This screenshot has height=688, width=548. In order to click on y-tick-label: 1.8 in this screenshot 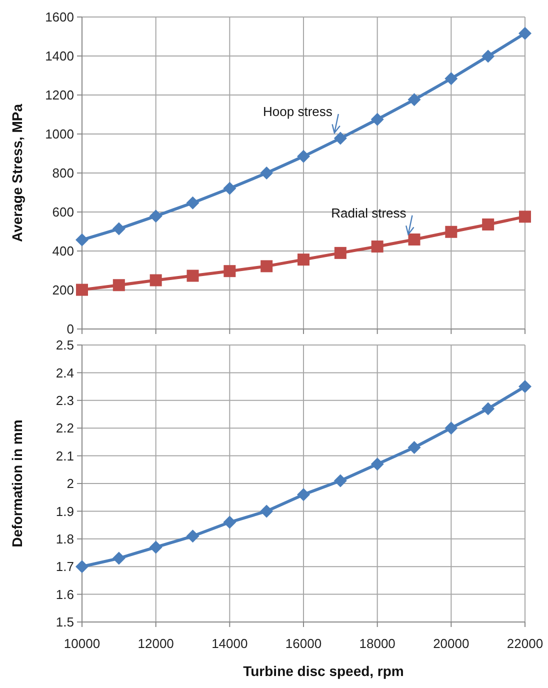, I will do `click(65, 538)`.